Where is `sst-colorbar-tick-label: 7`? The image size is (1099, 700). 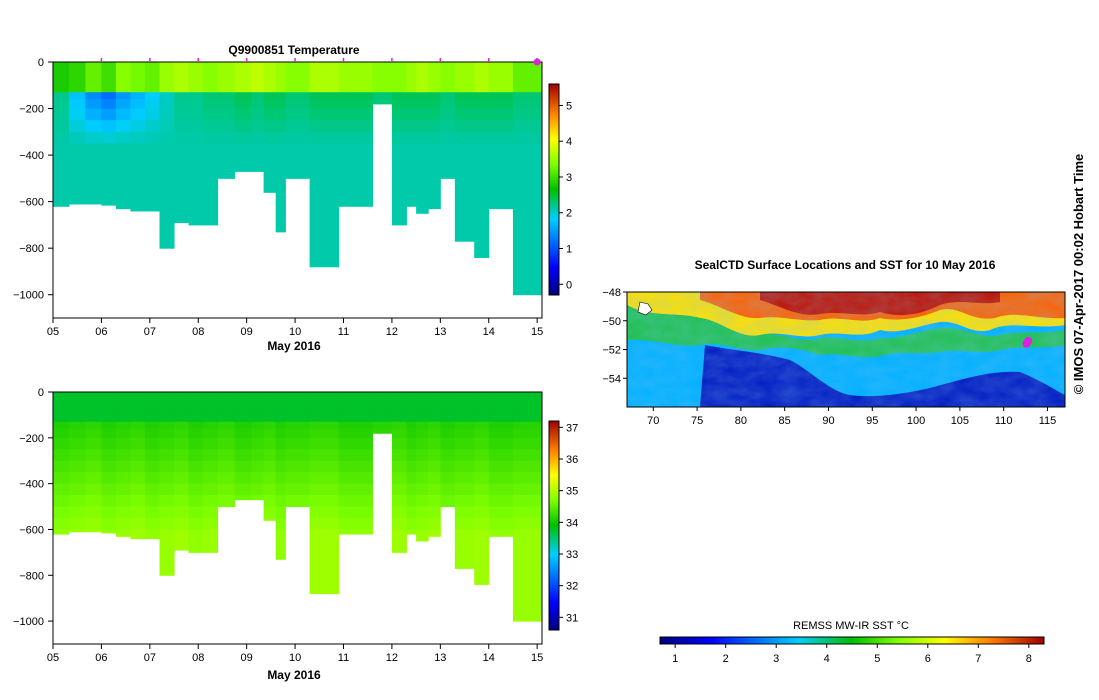 sst-colorbar-tick-label: 7 is located at coordinates (978, 659).